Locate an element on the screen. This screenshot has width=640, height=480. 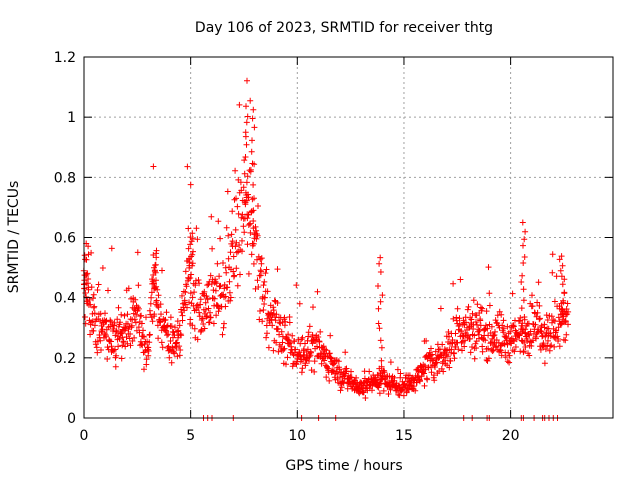
x-tick-label: 5 is located at coordinates (190, 436).